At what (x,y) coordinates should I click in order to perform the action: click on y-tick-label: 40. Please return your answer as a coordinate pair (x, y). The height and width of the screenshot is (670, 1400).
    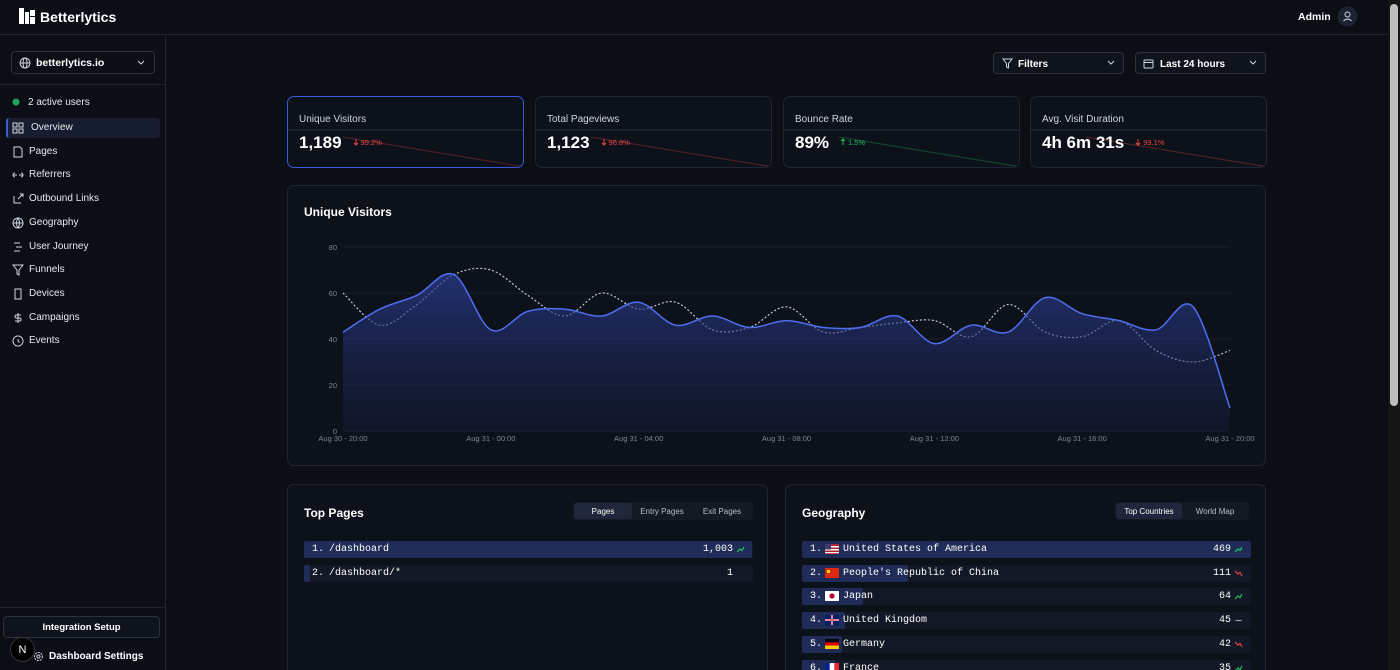
    Looking at the image, I should click on (333, 339).